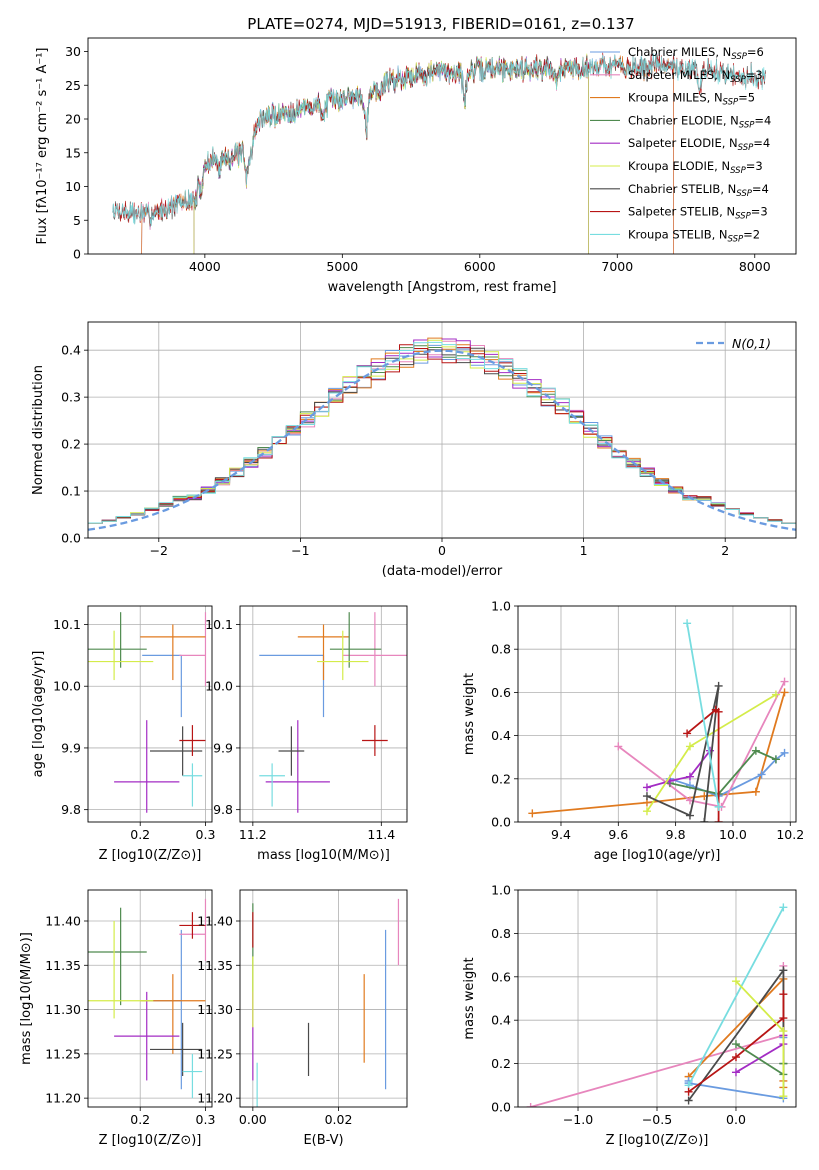 This screenshot has width=819, height=1170. I want to click on x-tick-label: 6000, so click(480, 266).